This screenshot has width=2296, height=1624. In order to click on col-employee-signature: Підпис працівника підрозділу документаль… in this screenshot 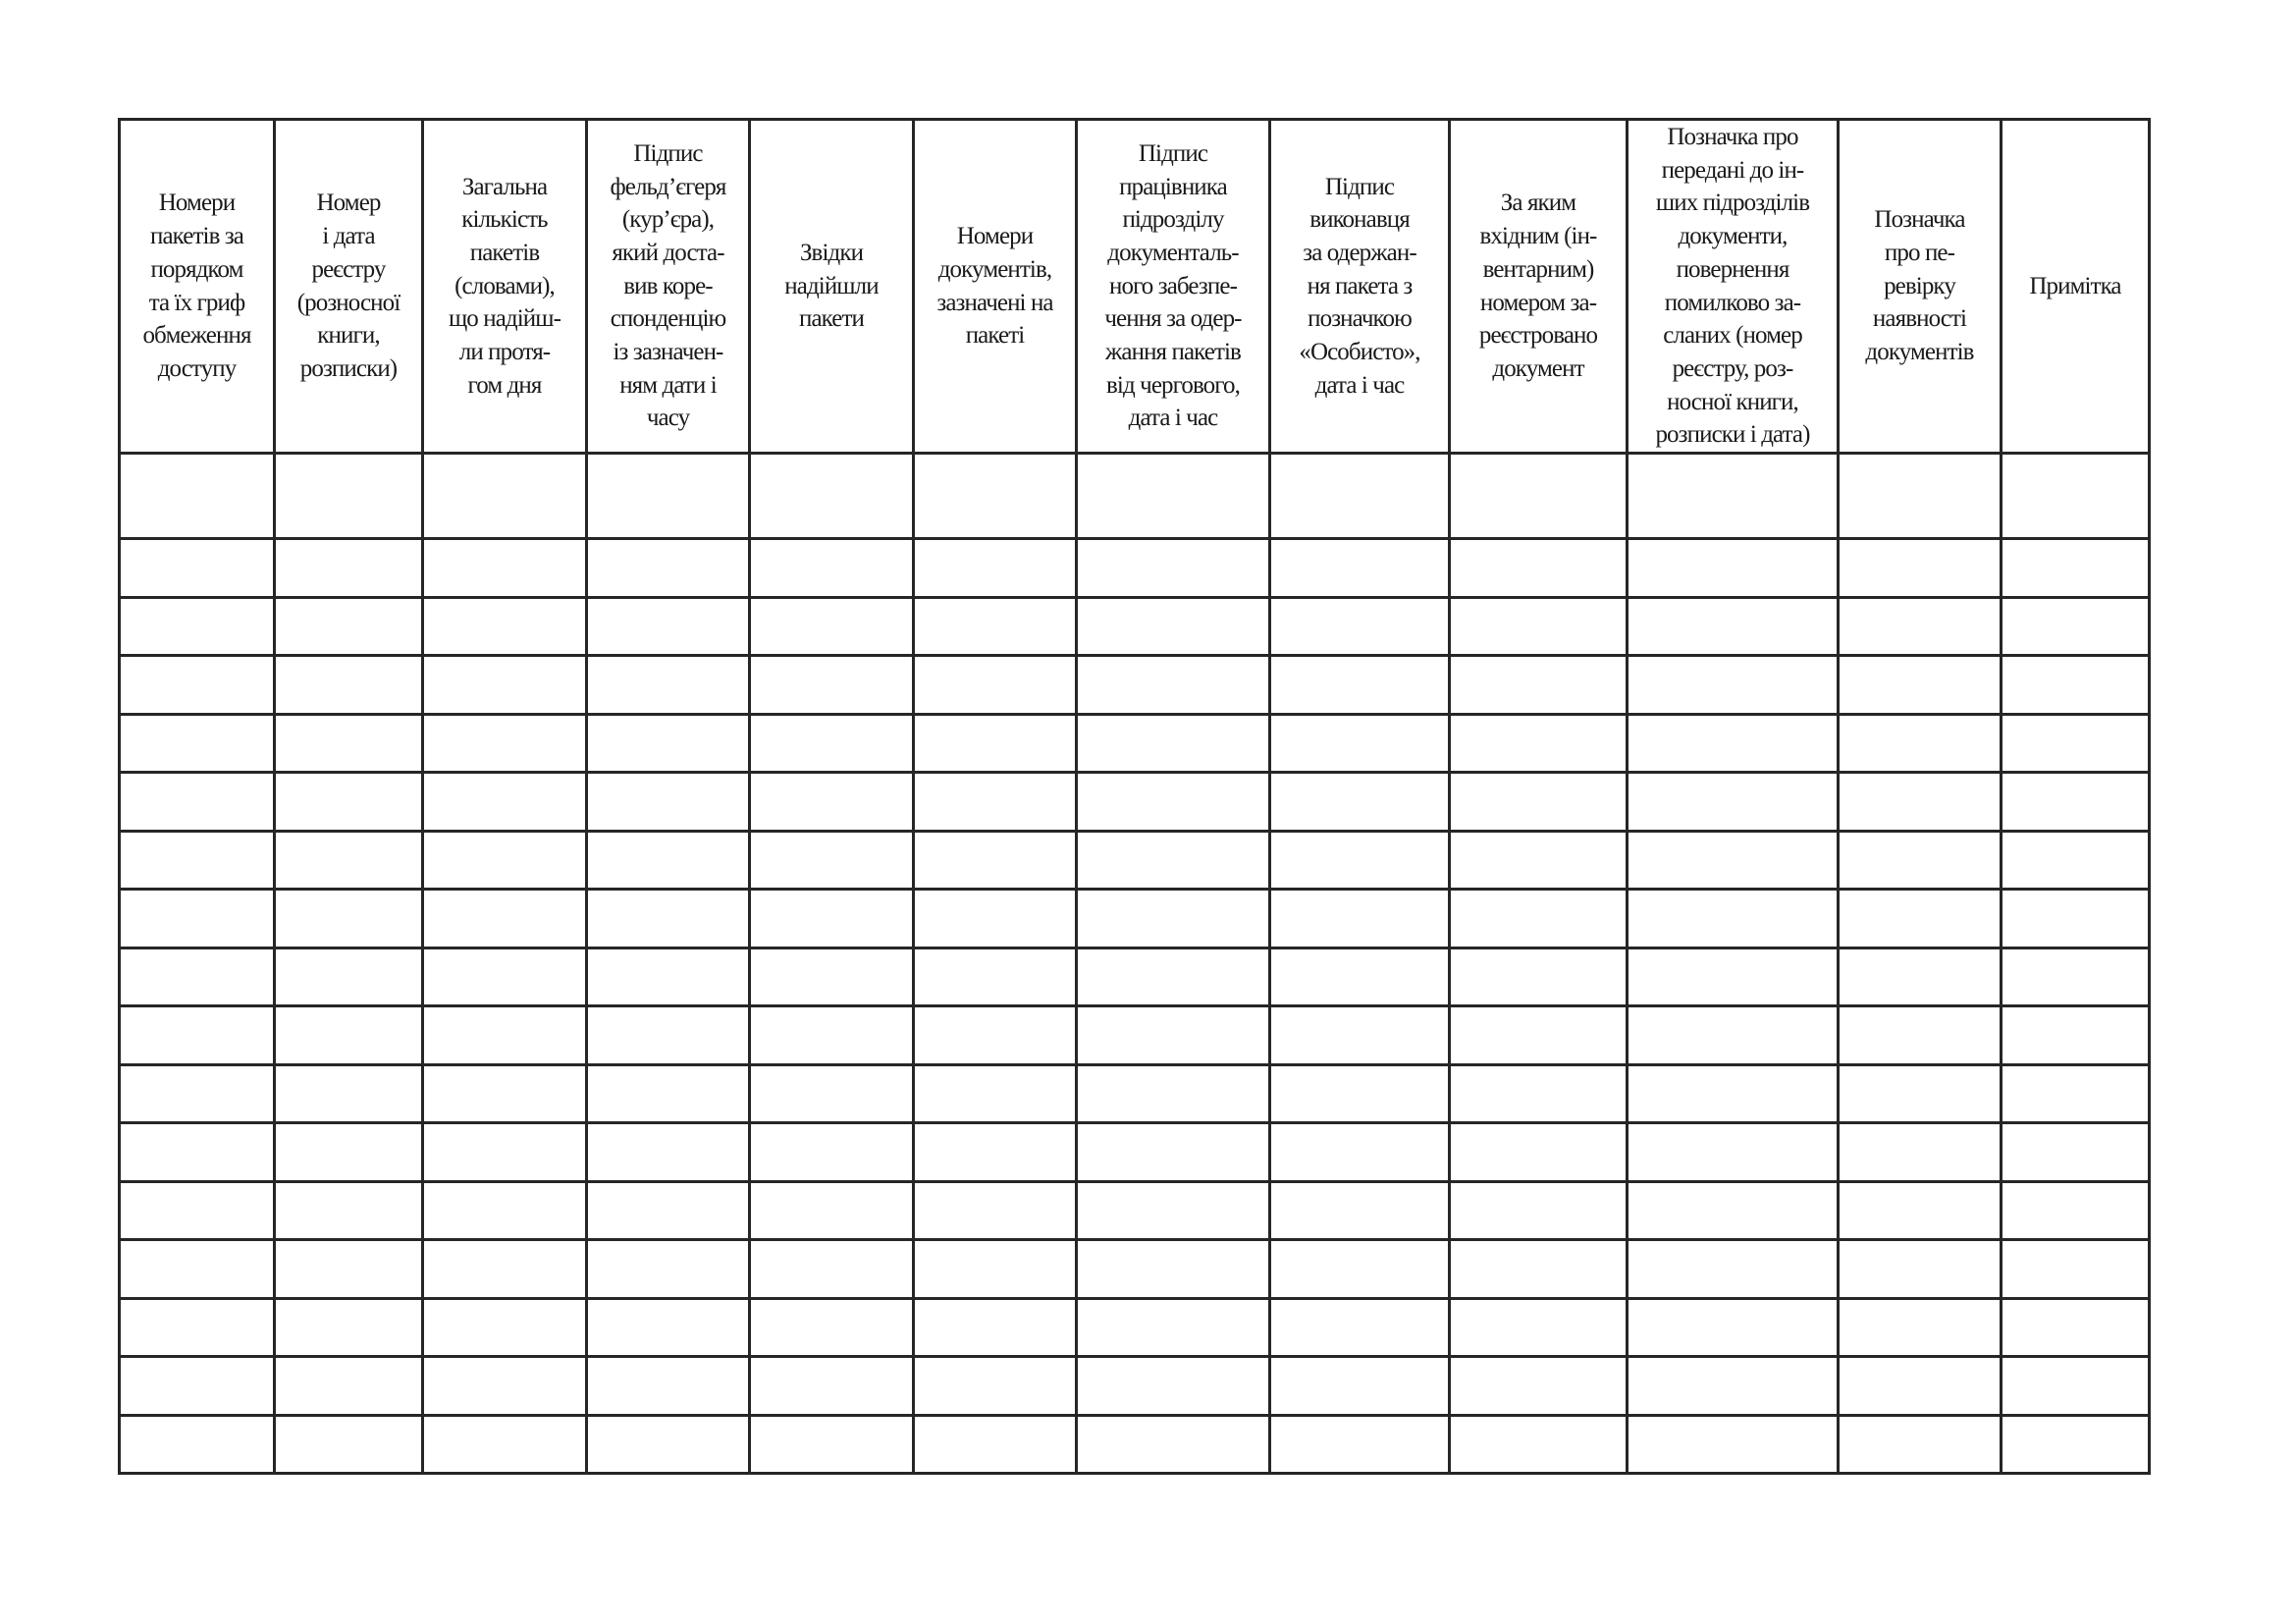, I will do `click(1173, 286)`.